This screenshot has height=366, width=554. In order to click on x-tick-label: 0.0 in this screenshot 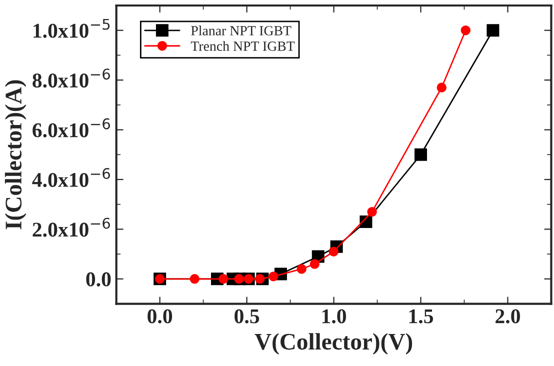, I will do `click(160, 316)`.